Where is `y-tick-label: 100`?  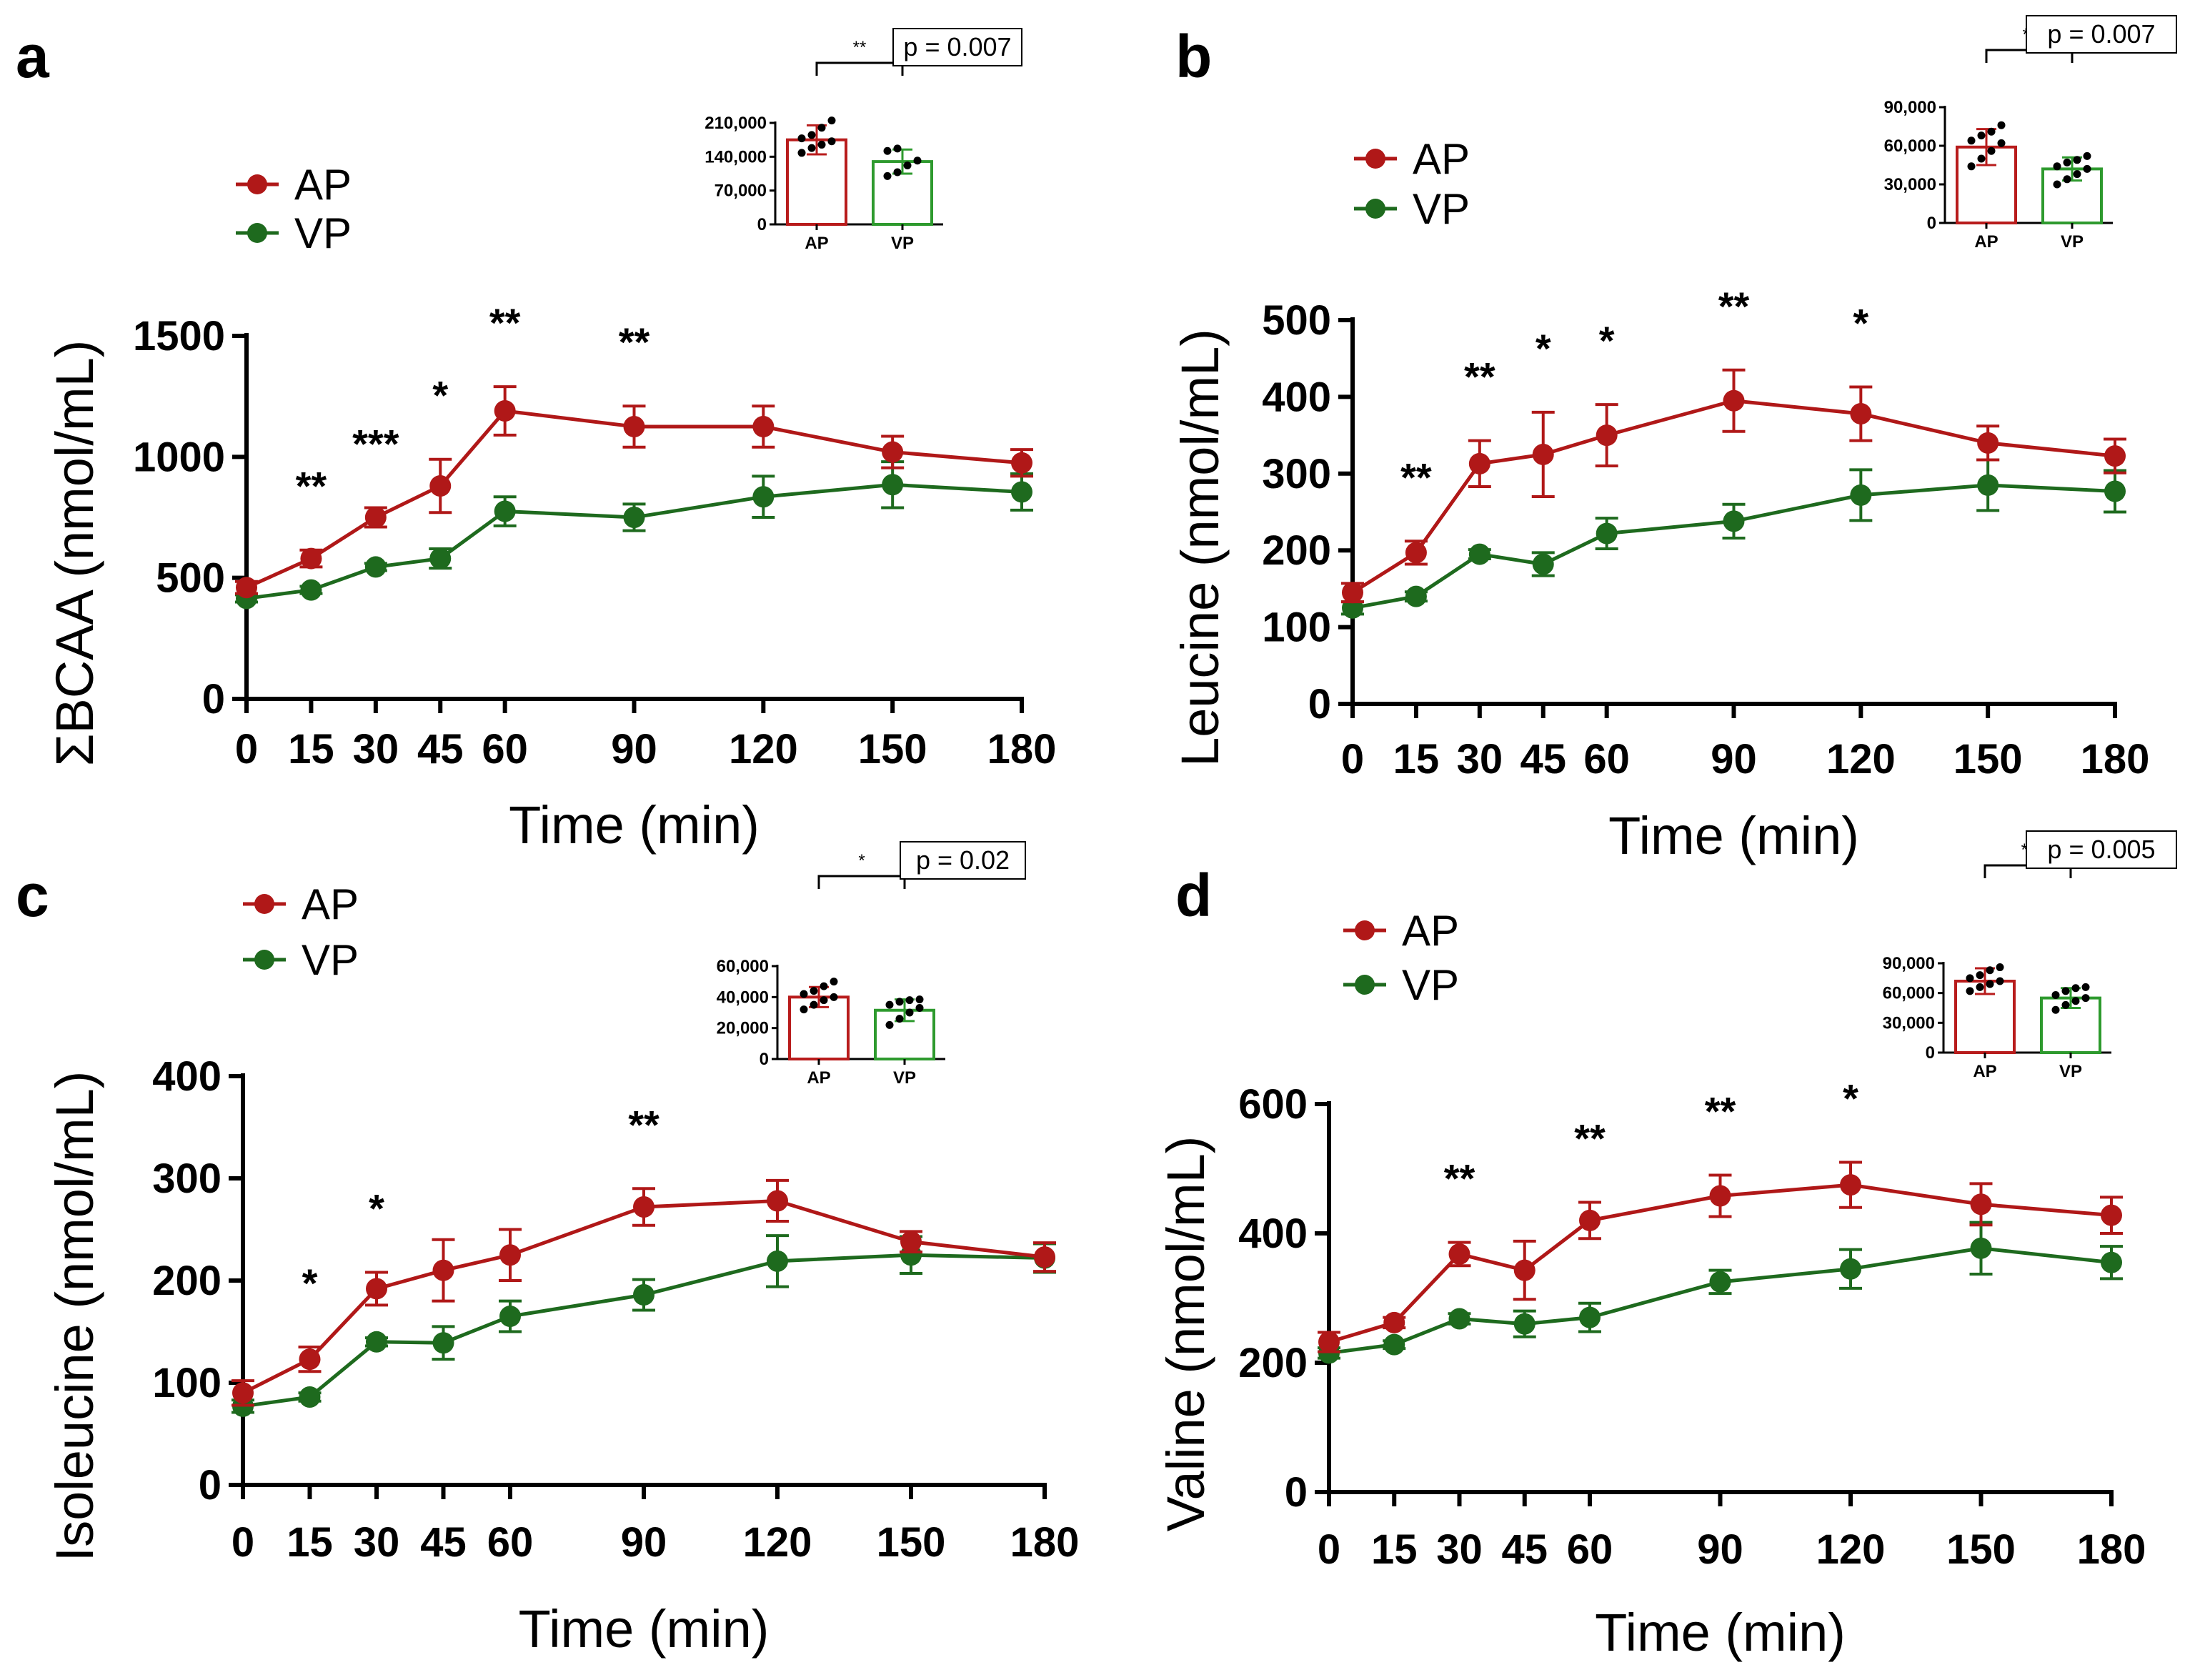
y-tick-label: 100 is located at coordinates (1296, 628).